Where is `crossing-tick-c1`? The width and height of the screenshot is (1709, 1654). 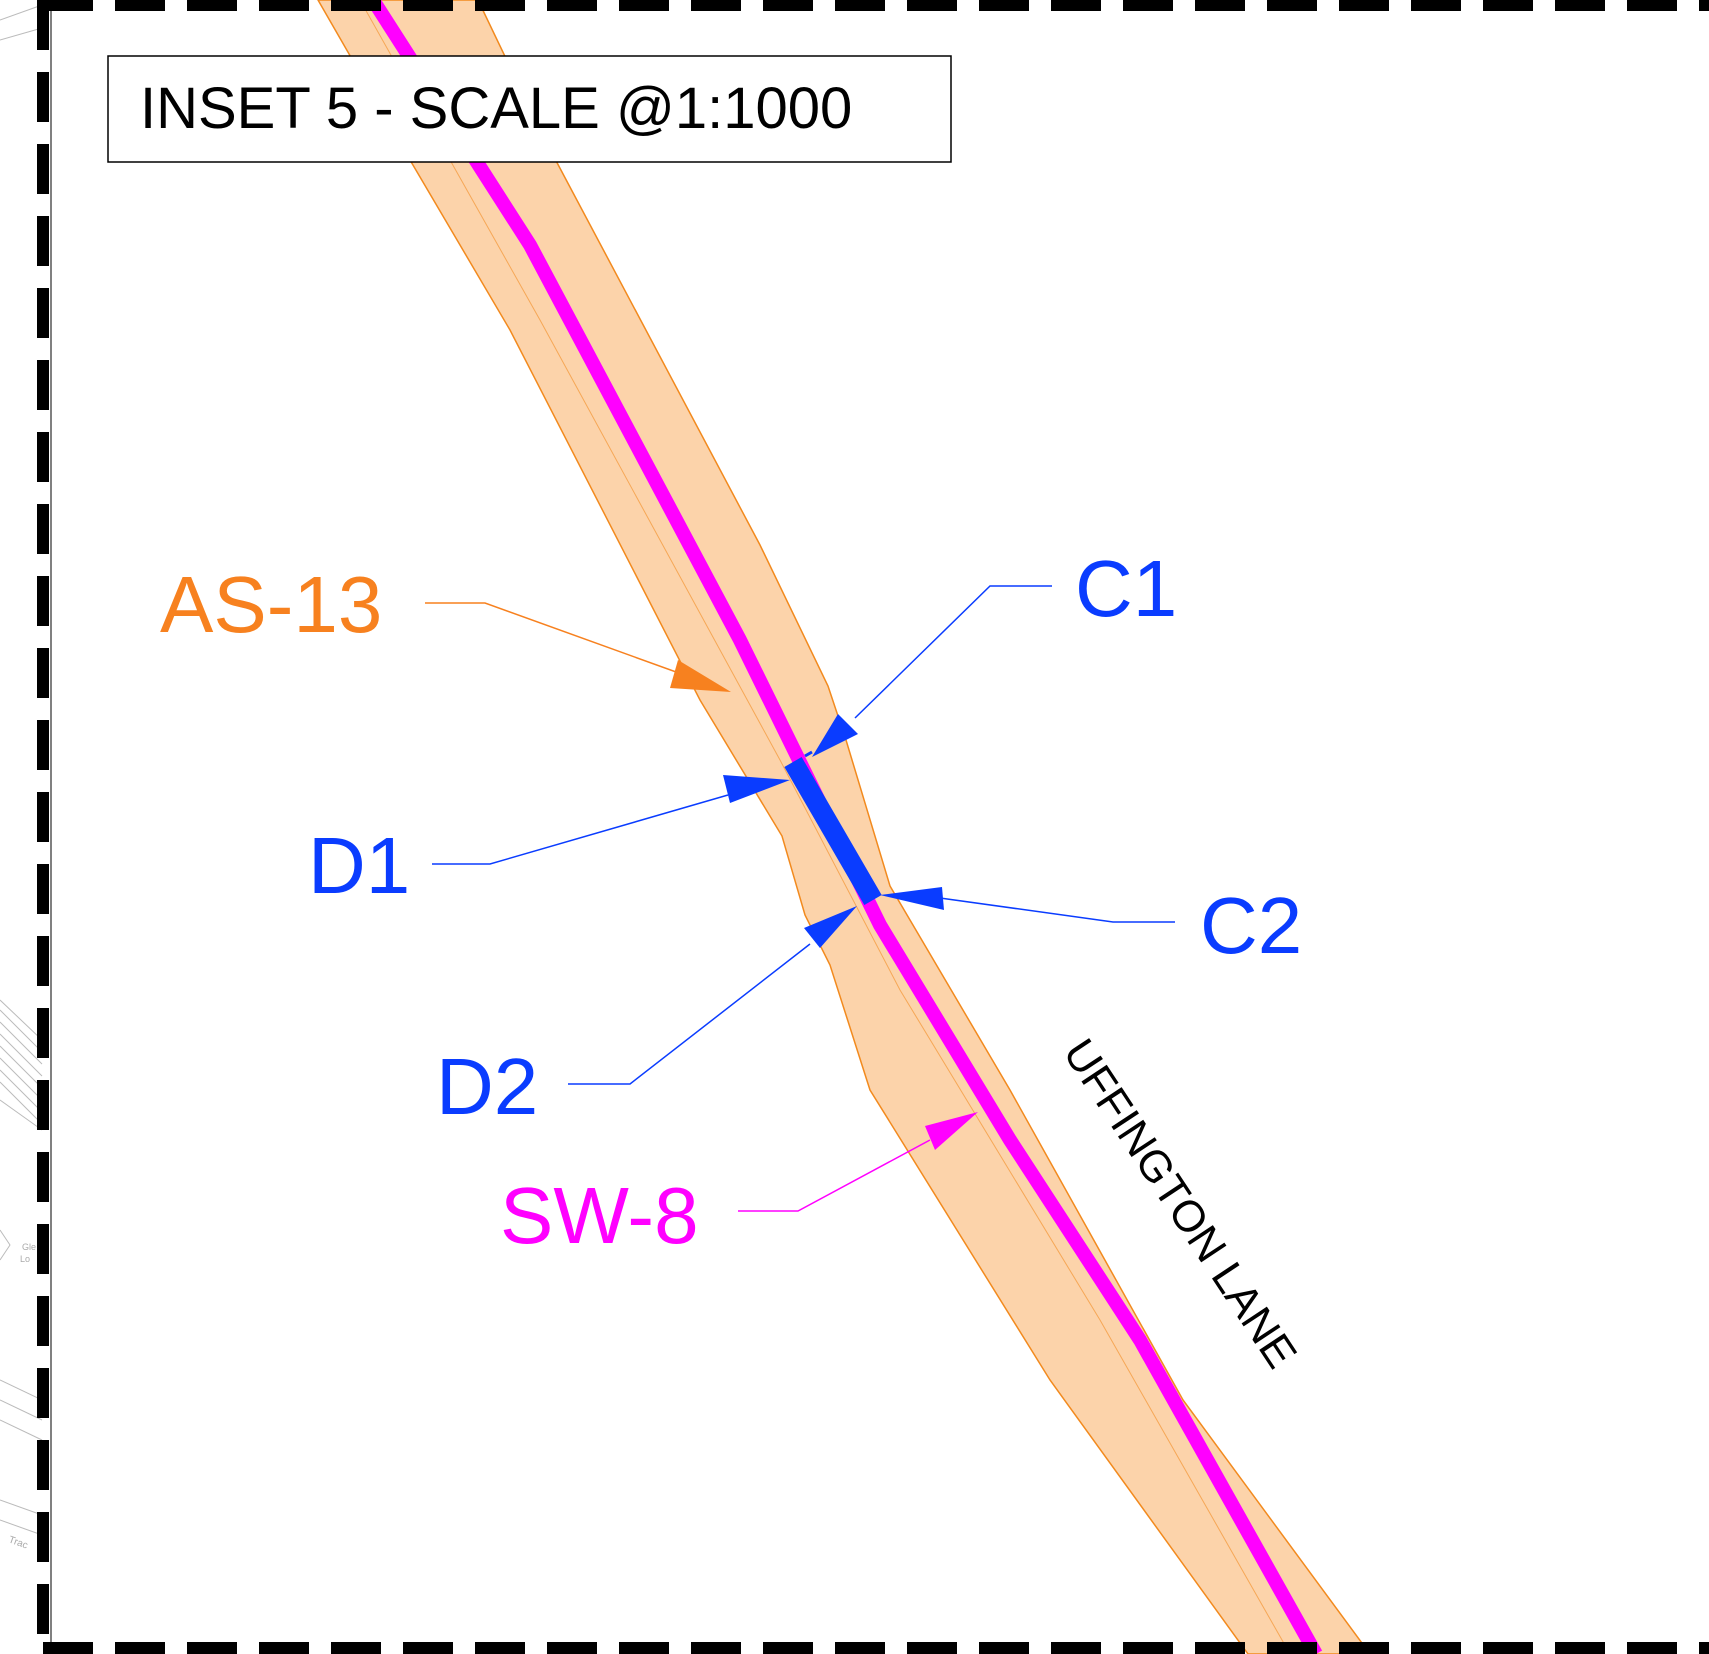 crossing-tick-c1 is located at coordinates (808, 754).